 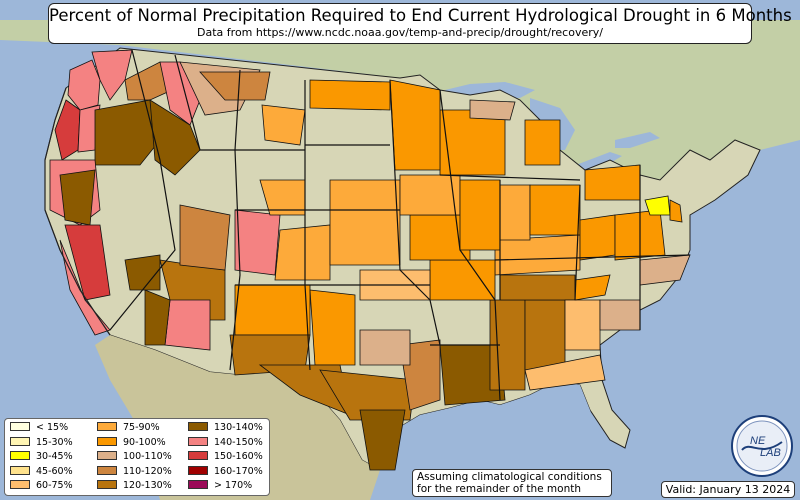 What do you see at coordinates (52, 427) in the screenshot?
I see `legend-label: < 15%` at bounding box center [52, 427].